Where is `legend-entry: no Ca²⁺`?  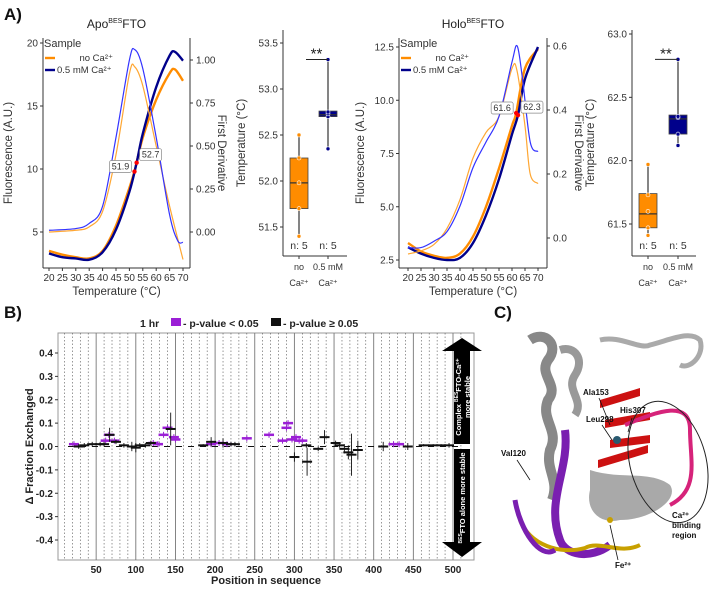
legend-entry: no Ca²⁺ is located at coordinates (452, 58).